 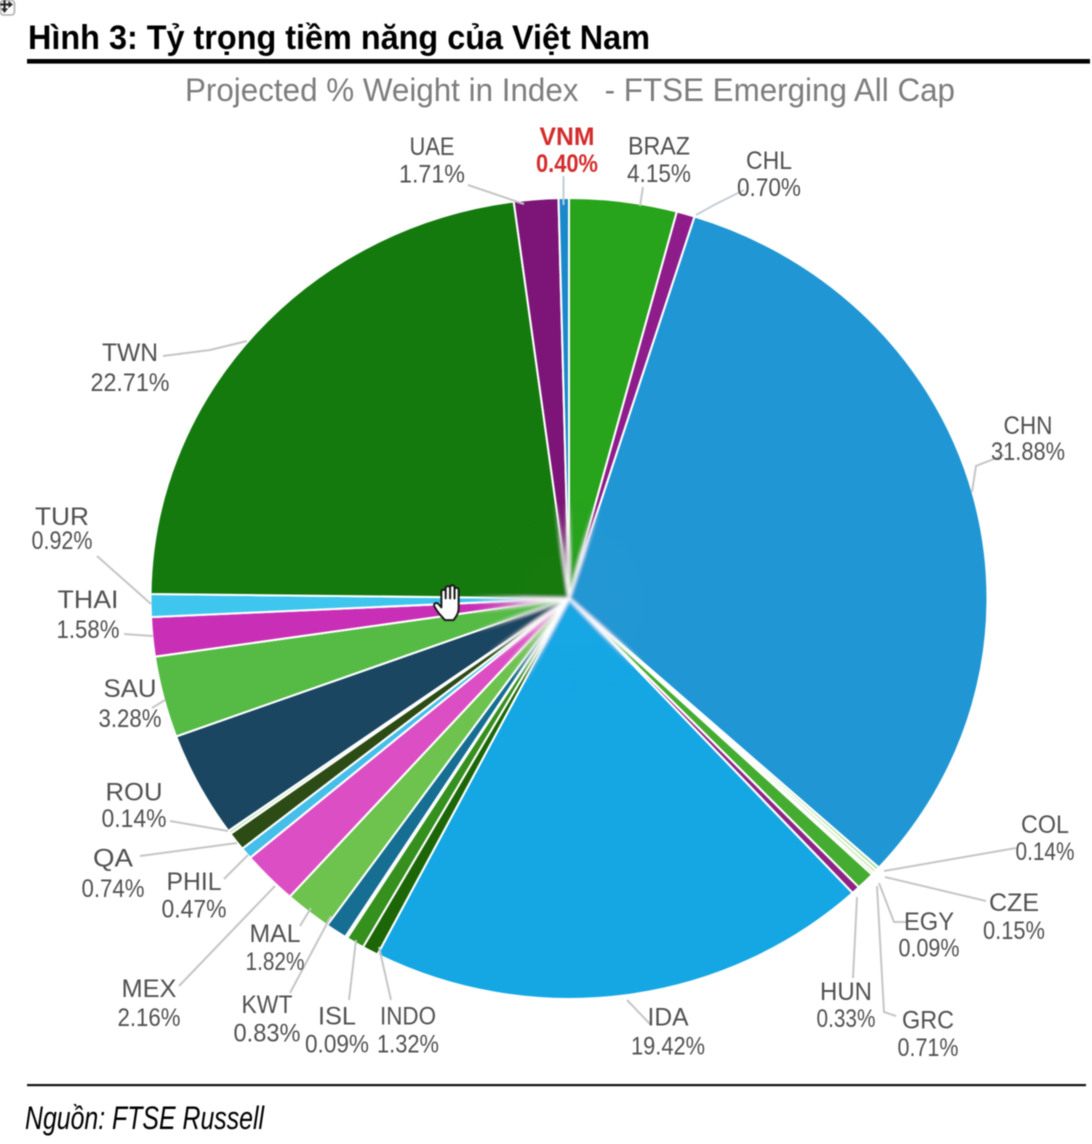 I want to click on svg-text: GRC, so click(x=928, y=1021).